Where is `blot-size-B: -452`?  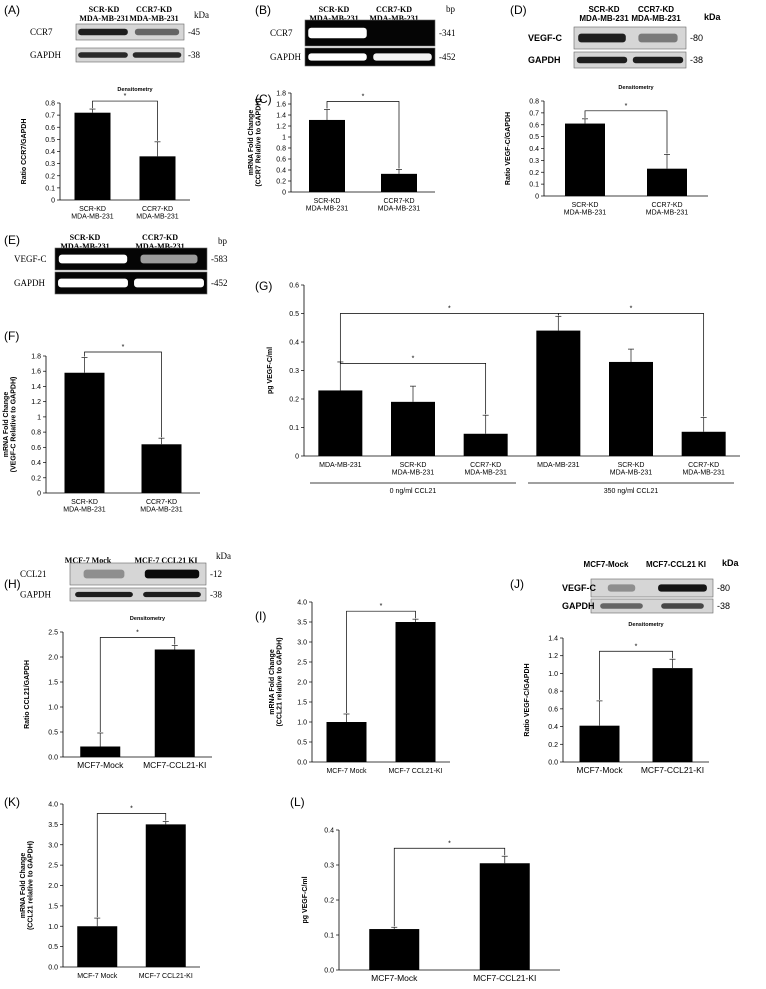 blot-size-B: -452 is located at coordinates (447, 57).